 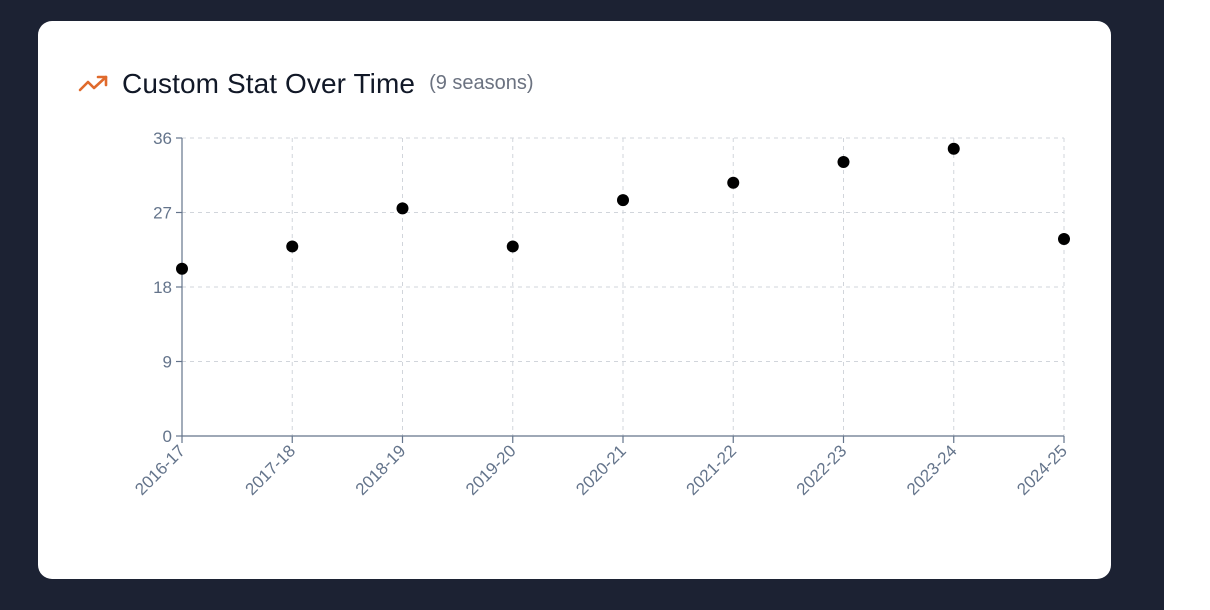 I want to click on y-tick-label: 36, so click(x=162, y=138).